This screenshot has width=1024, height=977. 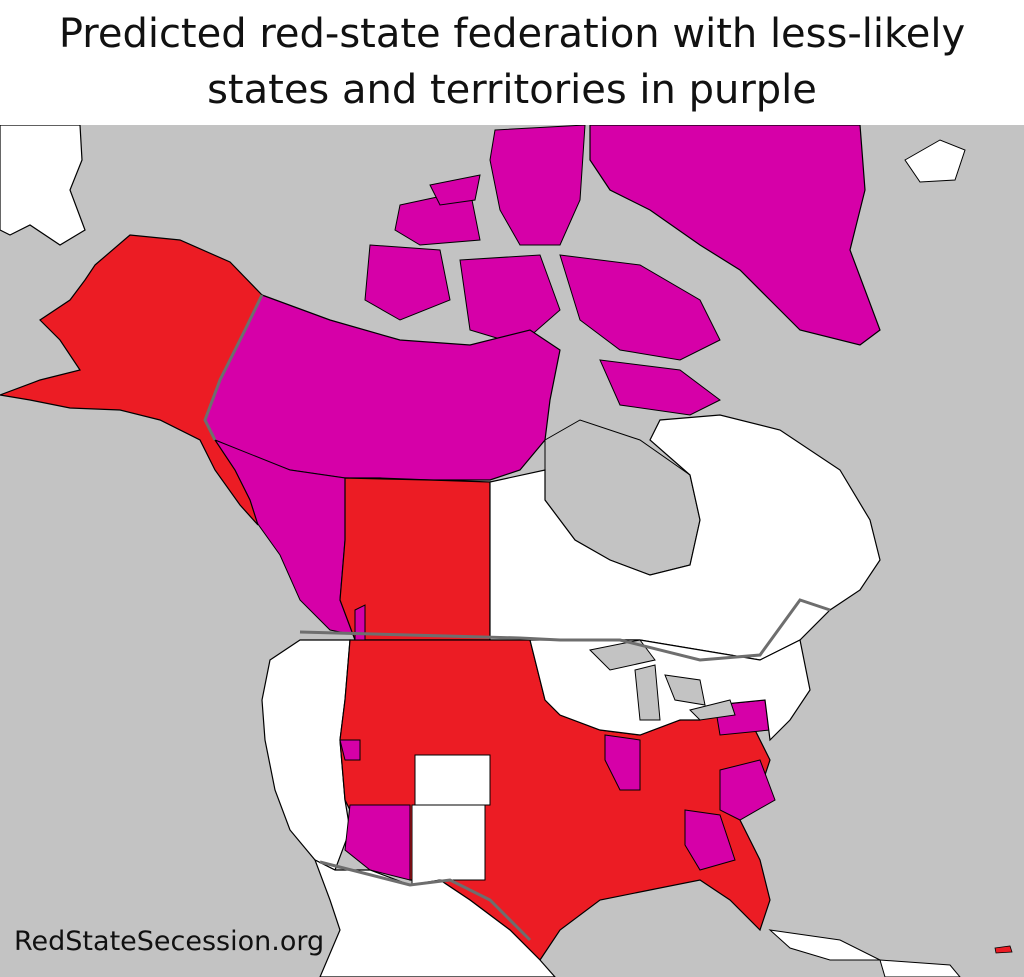 What do you see at coordinates (824, 945) in the screenshot?
I see `cuba` at bounding box center [824, 945].